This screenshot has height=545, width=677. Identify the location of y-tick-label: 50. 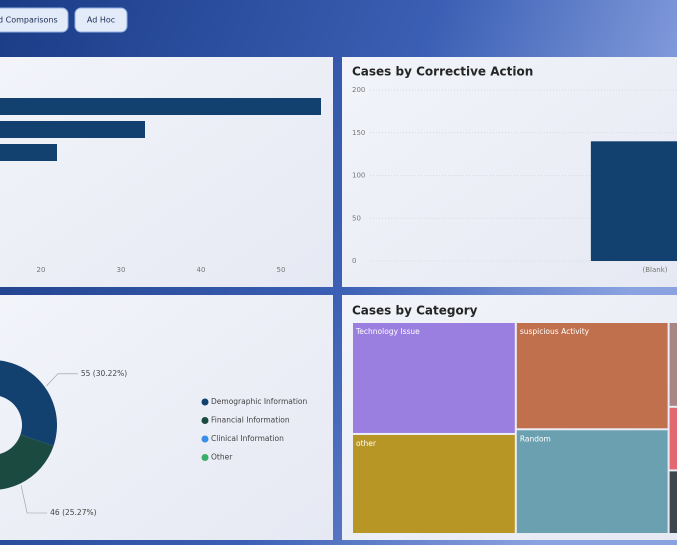
(356, 218).